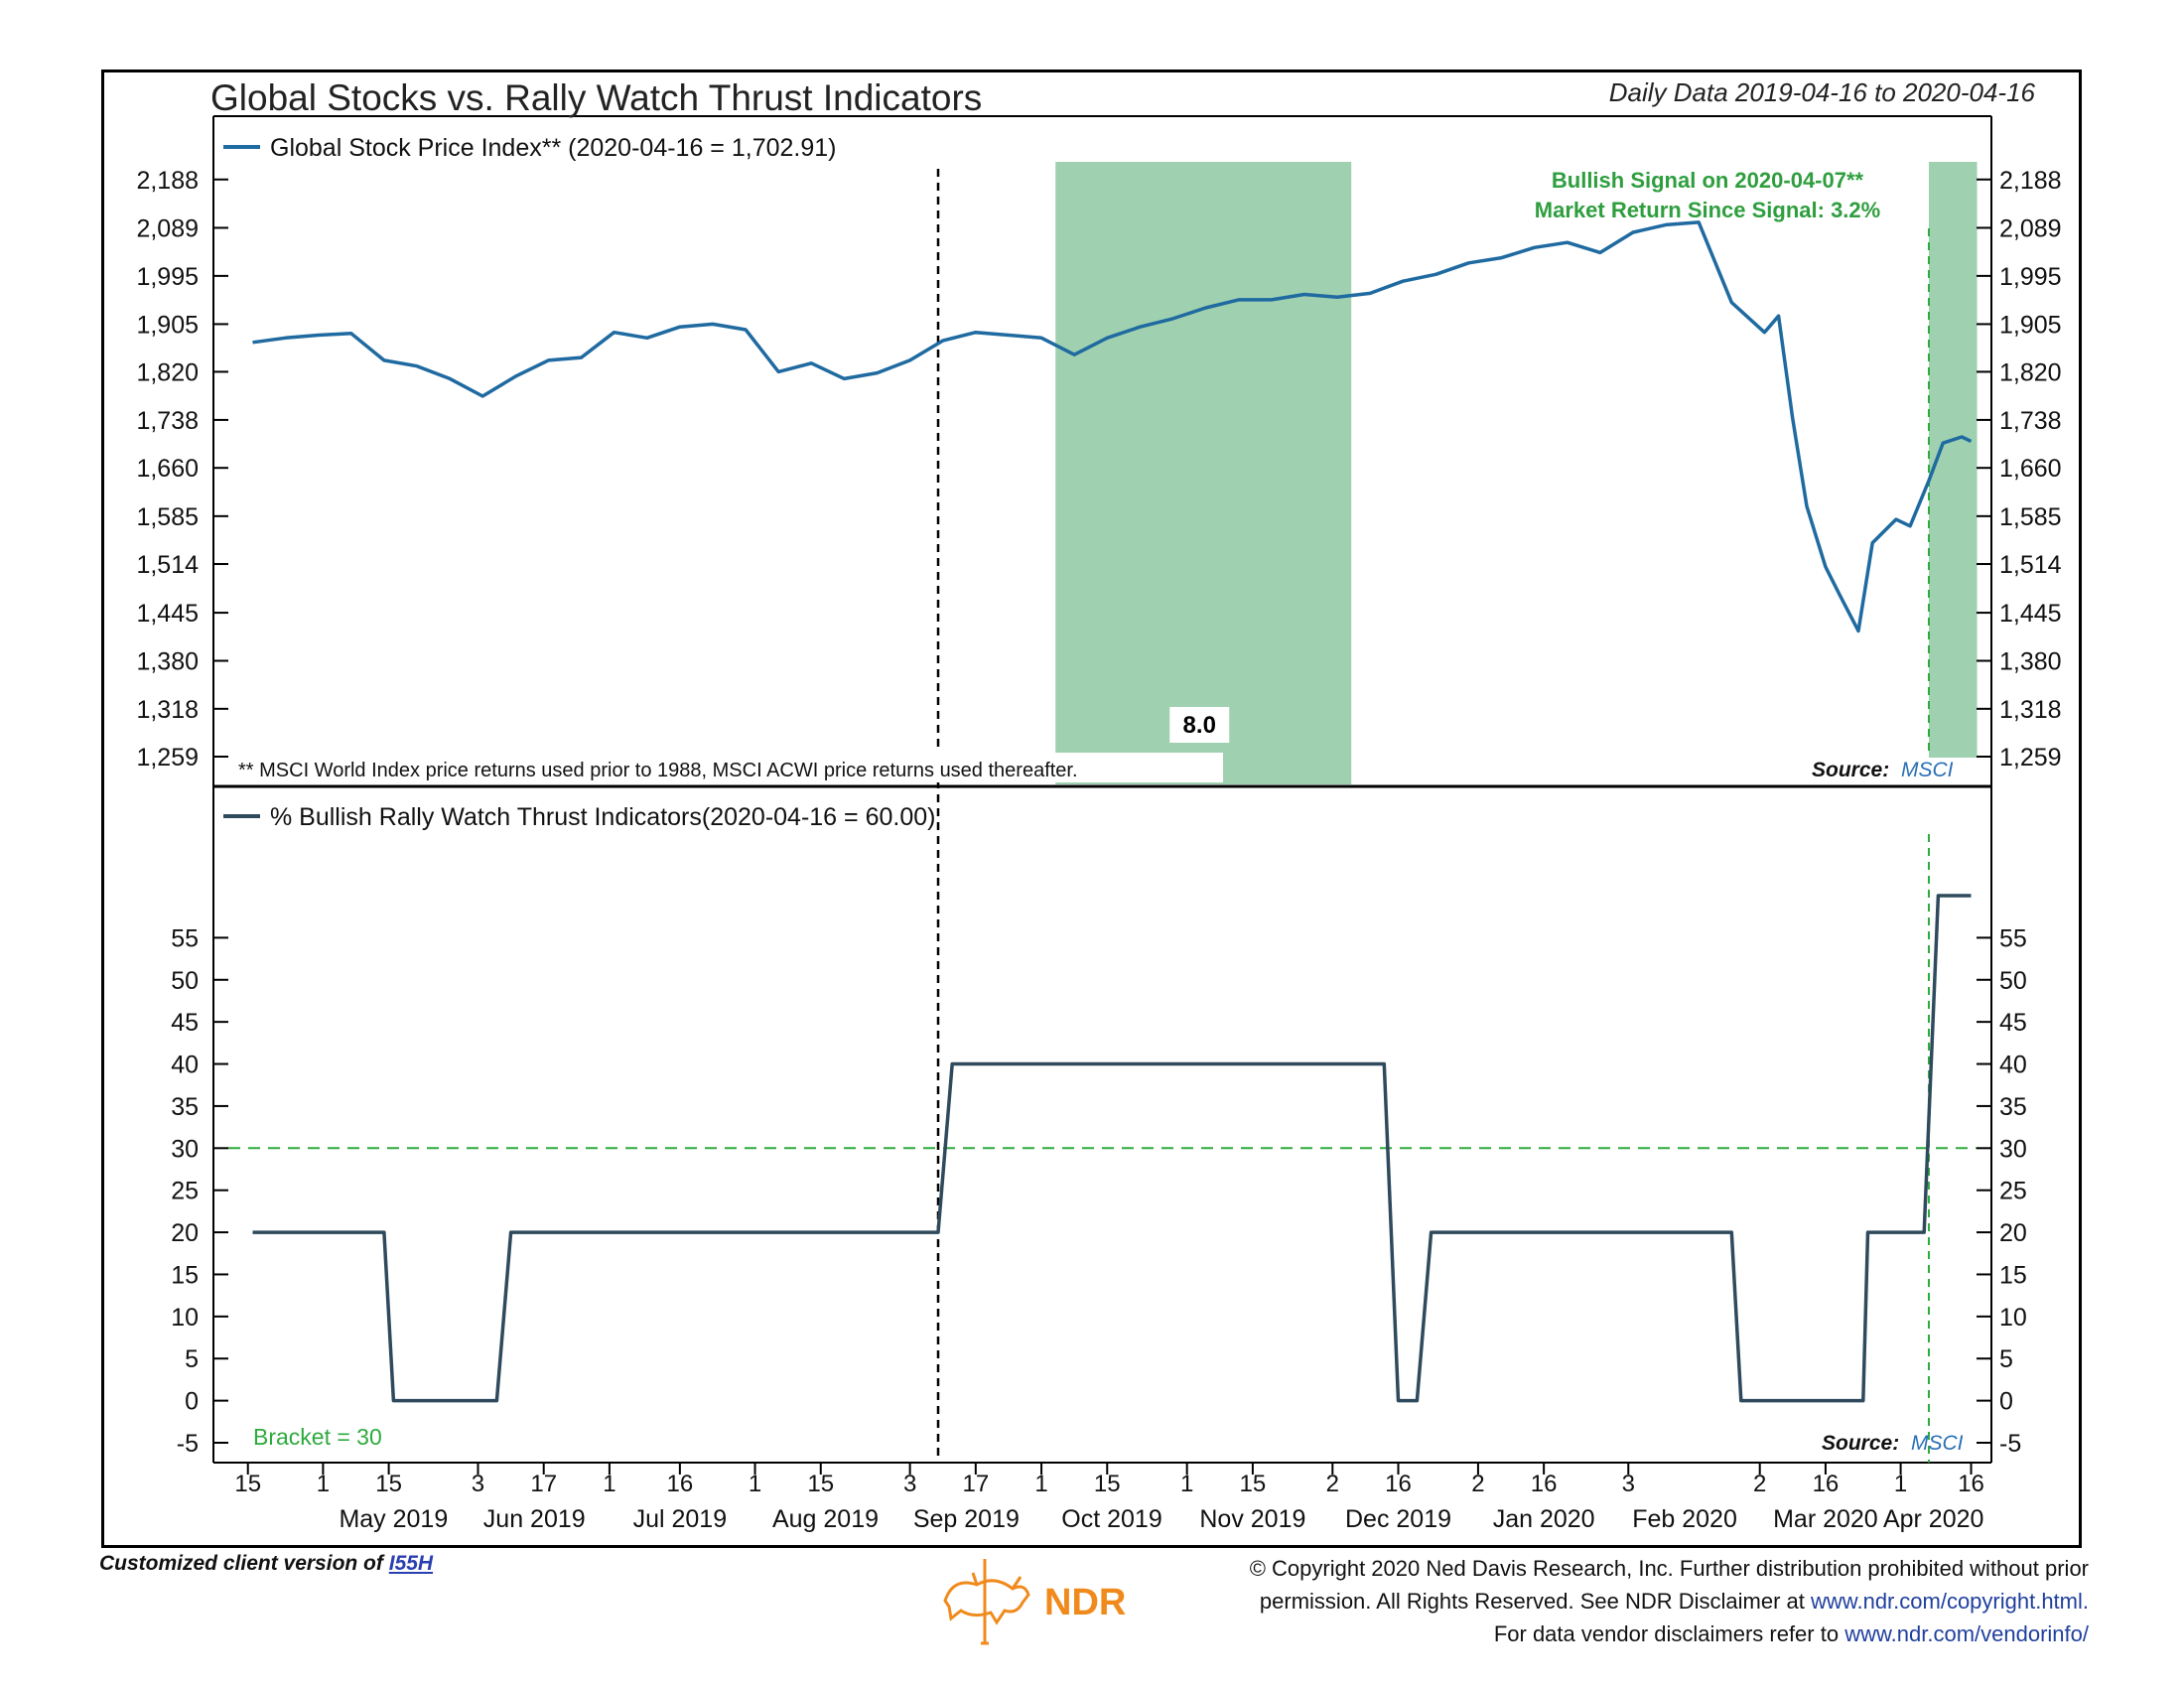 Image resolution: width=2184 pixels, height=1688 pixels. I want to click on bottom-y-tick-label-right: 10, so click(2013, 1318).